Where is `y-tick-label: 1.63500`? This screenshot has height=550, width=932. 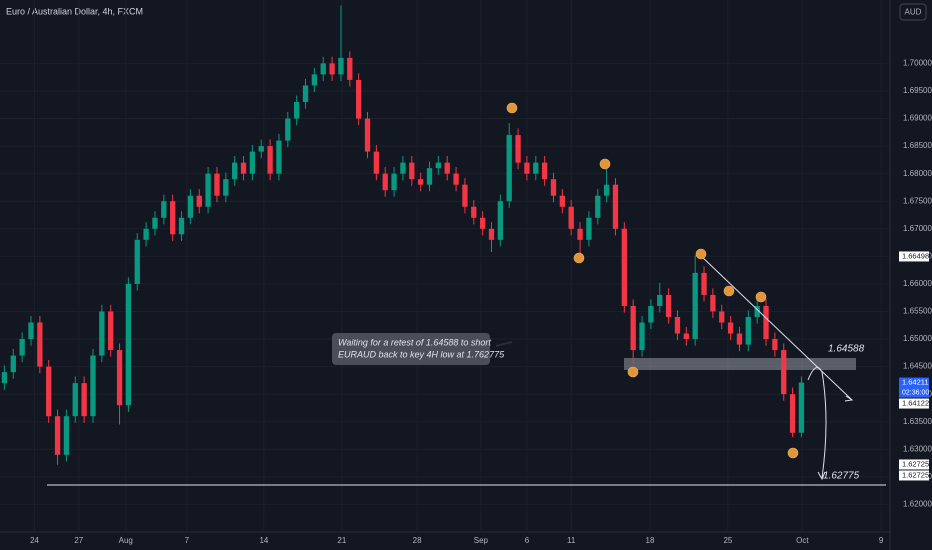 y-tick-label: 1.63500 is located at coordinates (917, 421).